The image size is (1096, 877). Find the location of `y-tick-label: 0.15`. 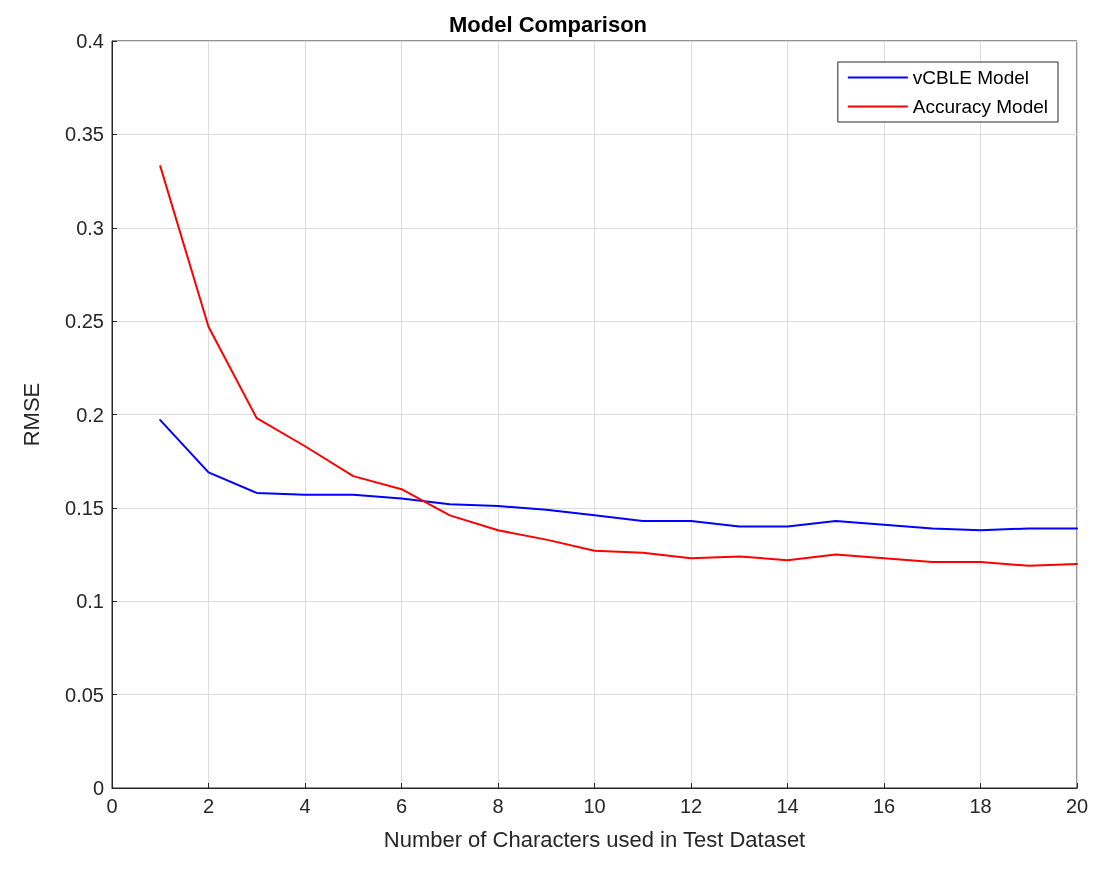

y-tick-label: 0.15 is located at coordinates (84, 507).